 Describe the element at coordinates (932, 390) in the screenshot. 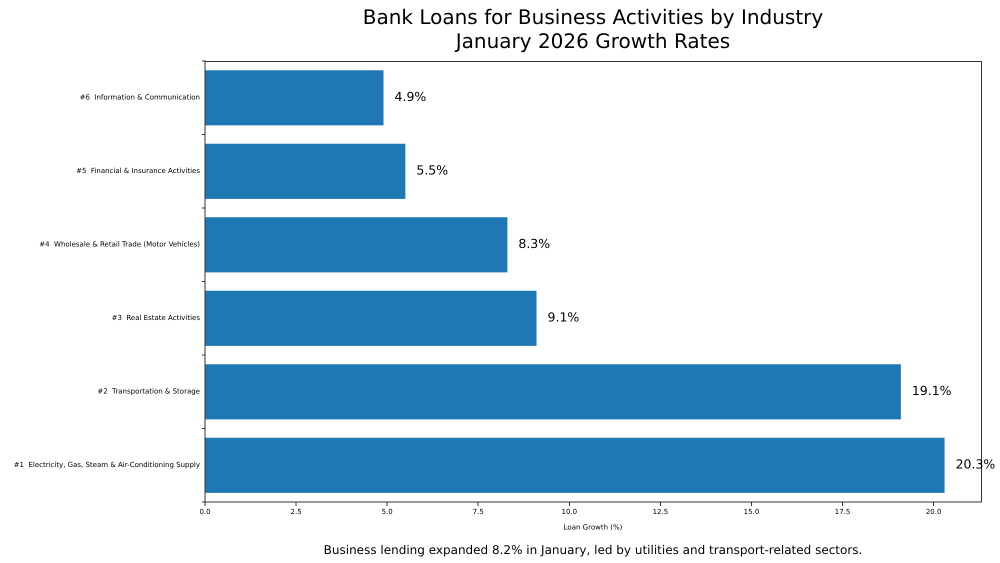

I see `data-label: 19.1%` at that location.